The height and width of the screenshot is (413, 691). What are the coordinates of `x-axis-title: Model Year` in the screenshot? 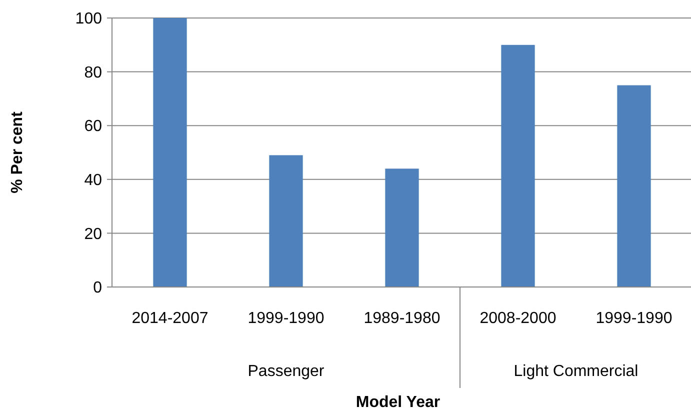 It's located at (398, 402).